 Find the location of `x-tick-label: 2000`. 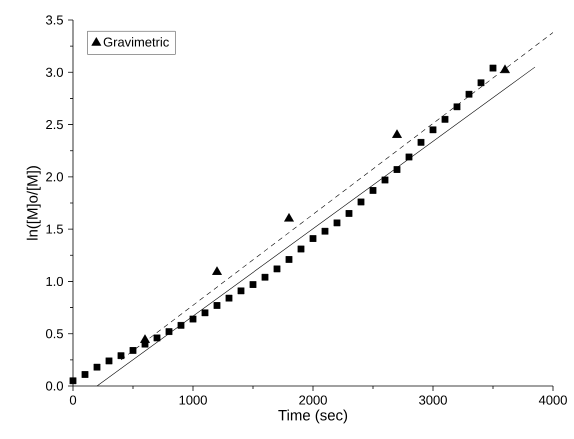

x-tick-label: 2000 is located at coordinates (313, 400).